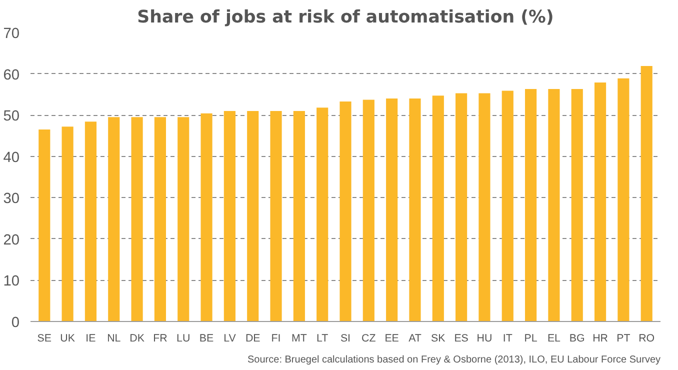 This screenshot has width=678, height=370. Describe the element at coordinates (577, 338) in the screenshot. I see `x-tick-label: BG` at that location.